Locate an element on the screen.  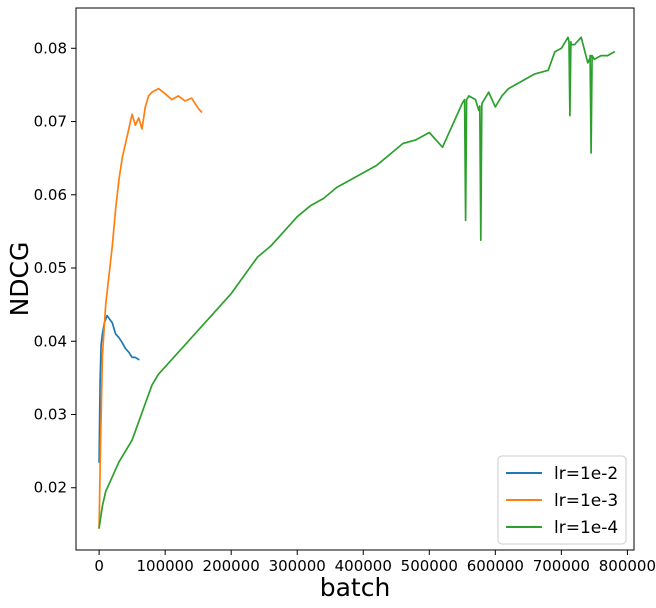
y-tick-label: 0.08 is located at coordinates (50, 48).